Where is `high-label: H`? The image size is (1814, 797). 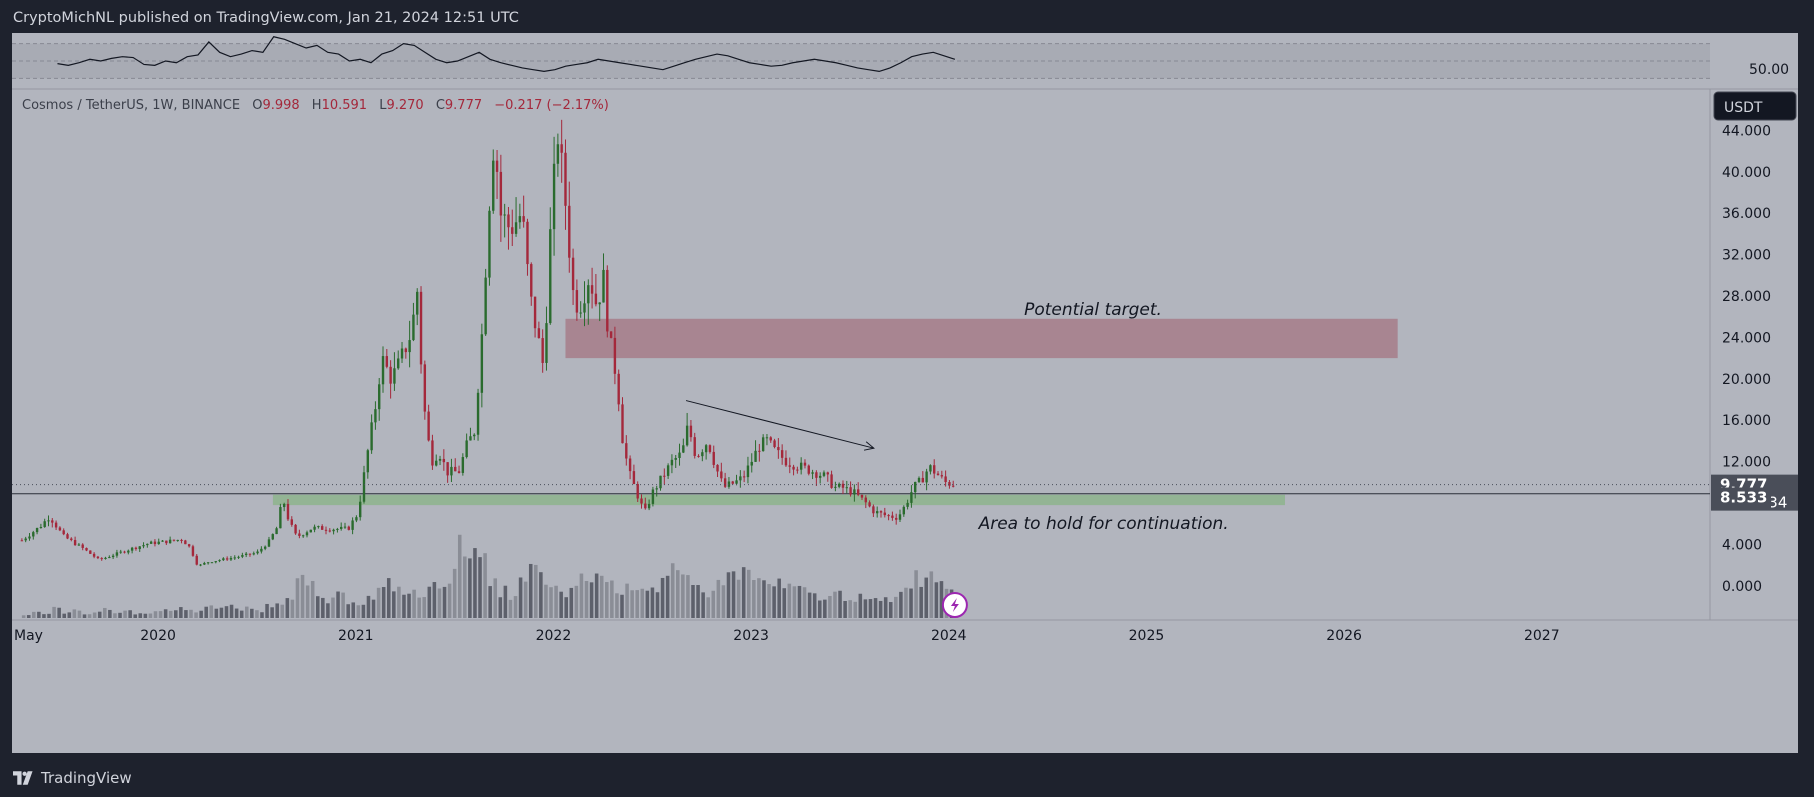 high-label: H is located at coordinates (317, 105).